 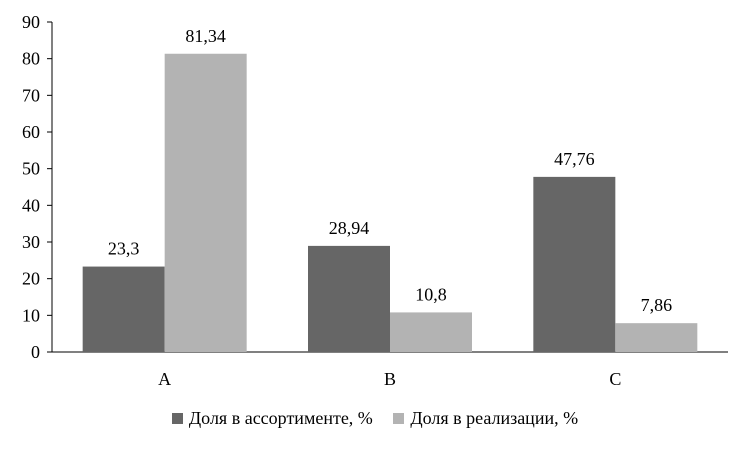 What do you see at coordinates (574, 159) in the screenshot?
I see `data-label-C-series-1: 47,76` at bounding box center [574, 159].